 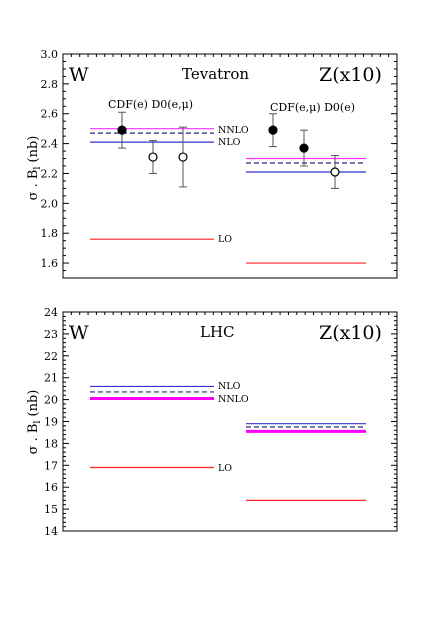 I want to click on tevatron-point-3-marker, so click(x=273, y=130).